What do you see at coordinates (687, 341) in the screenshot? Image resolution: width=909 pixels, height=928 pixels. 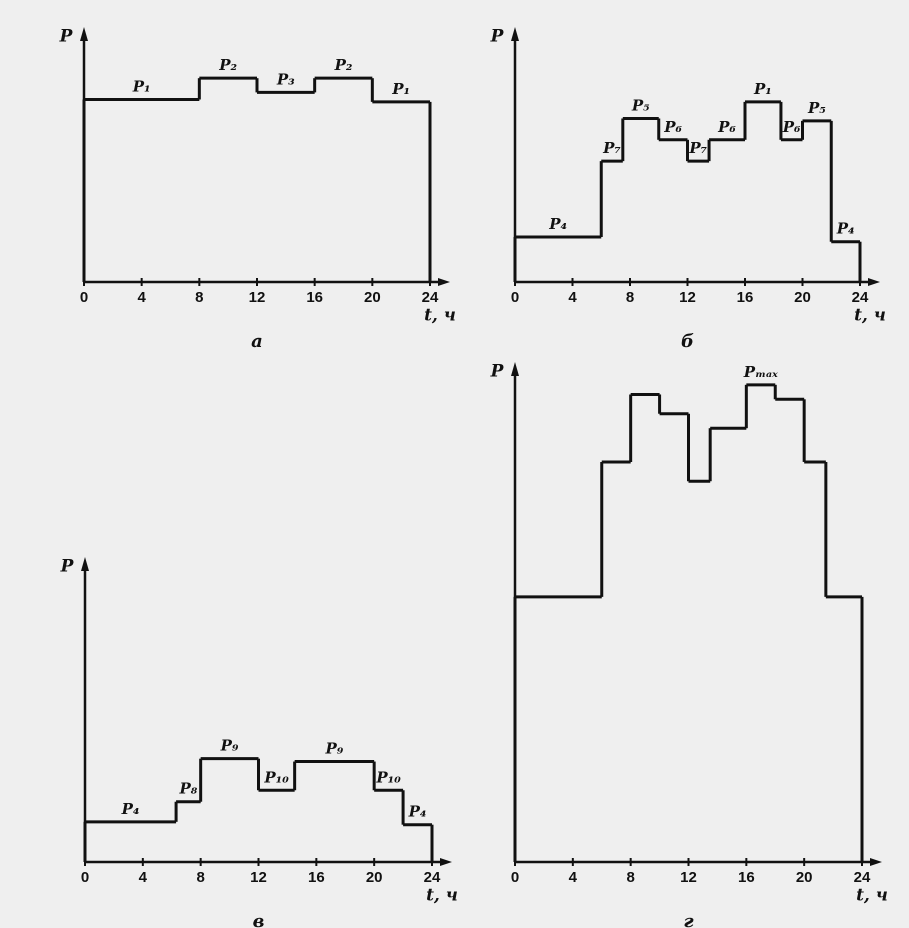 I see `panel-label: б` at bounding box center [687, 341].